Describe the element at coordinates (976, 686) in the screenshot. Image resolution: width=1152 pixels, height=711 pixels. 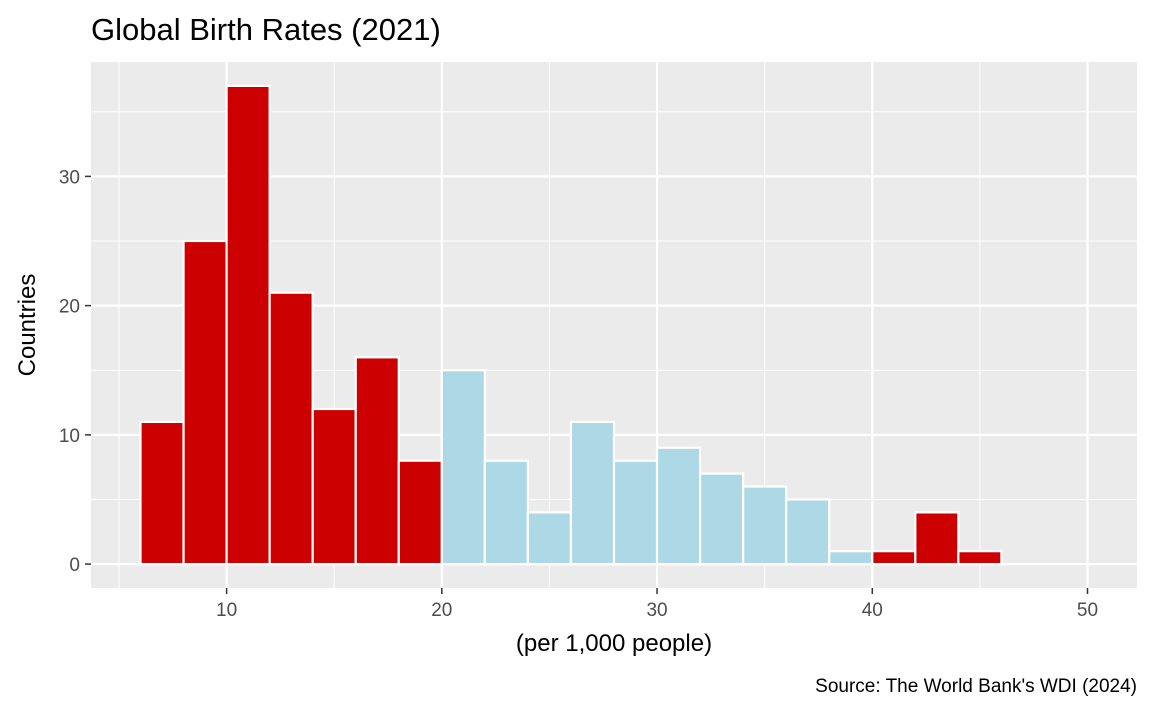
I see `source-caption: Source: The World Bank's WDI (2024)` at that location.